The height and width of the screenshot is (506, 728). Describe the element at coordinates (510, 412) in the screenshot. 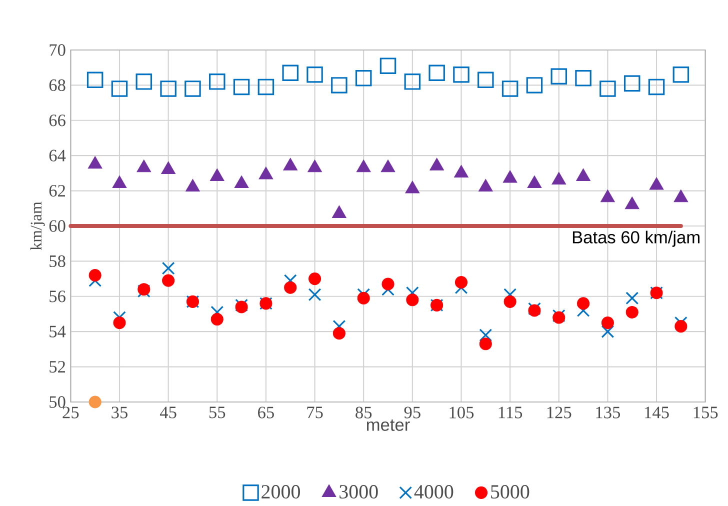

I see `x-tick-label: 115` at that location.